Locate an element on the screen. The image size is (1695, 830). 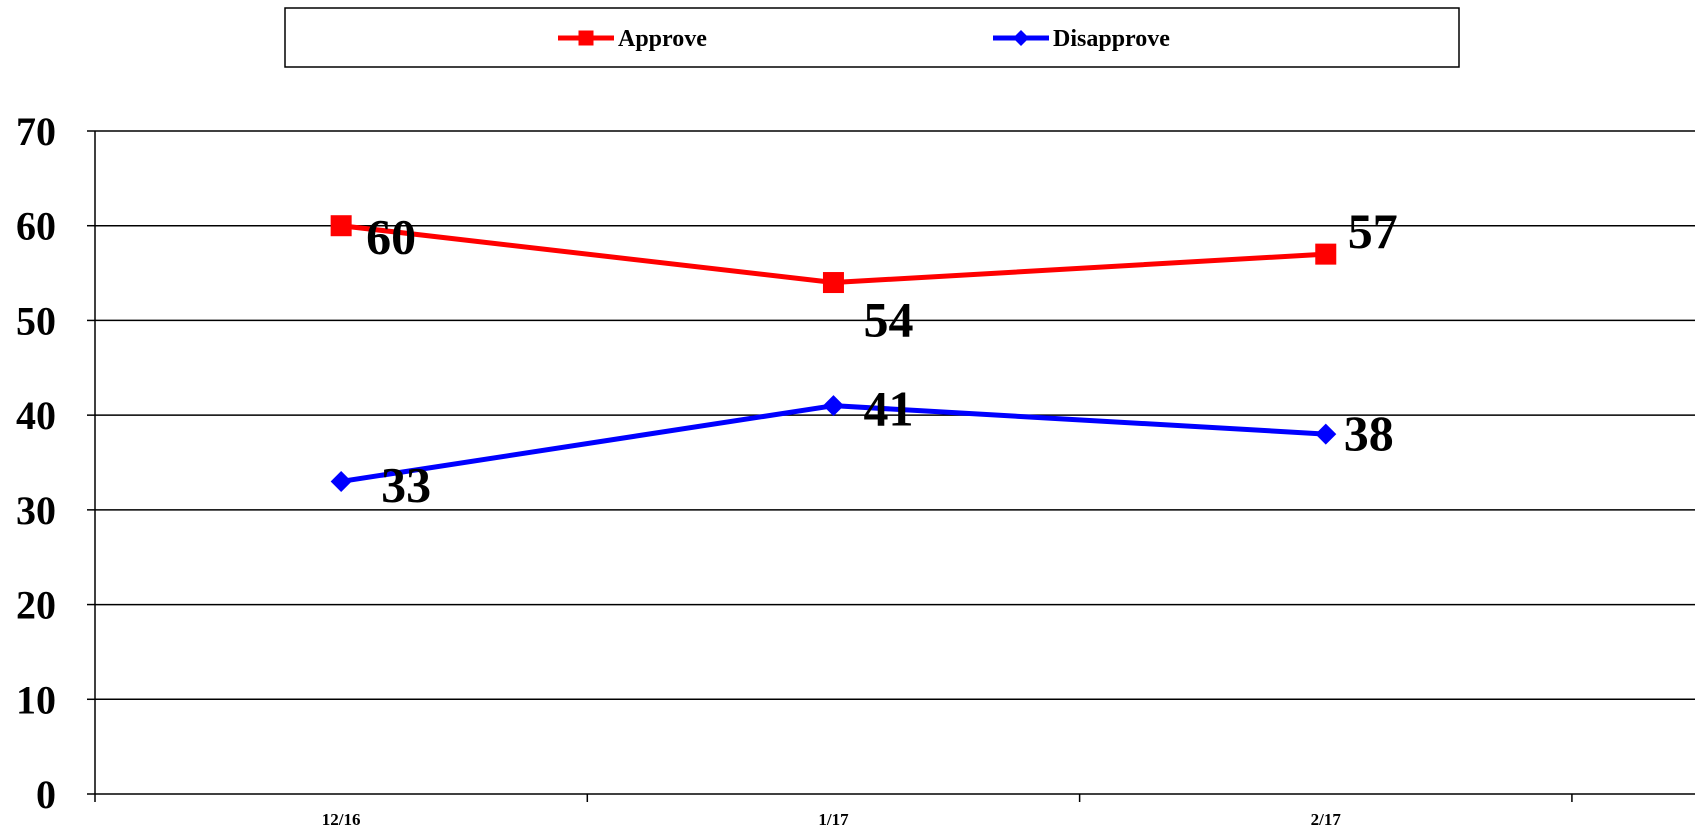
legend-marker-approve is located at coordinates (586, 38).